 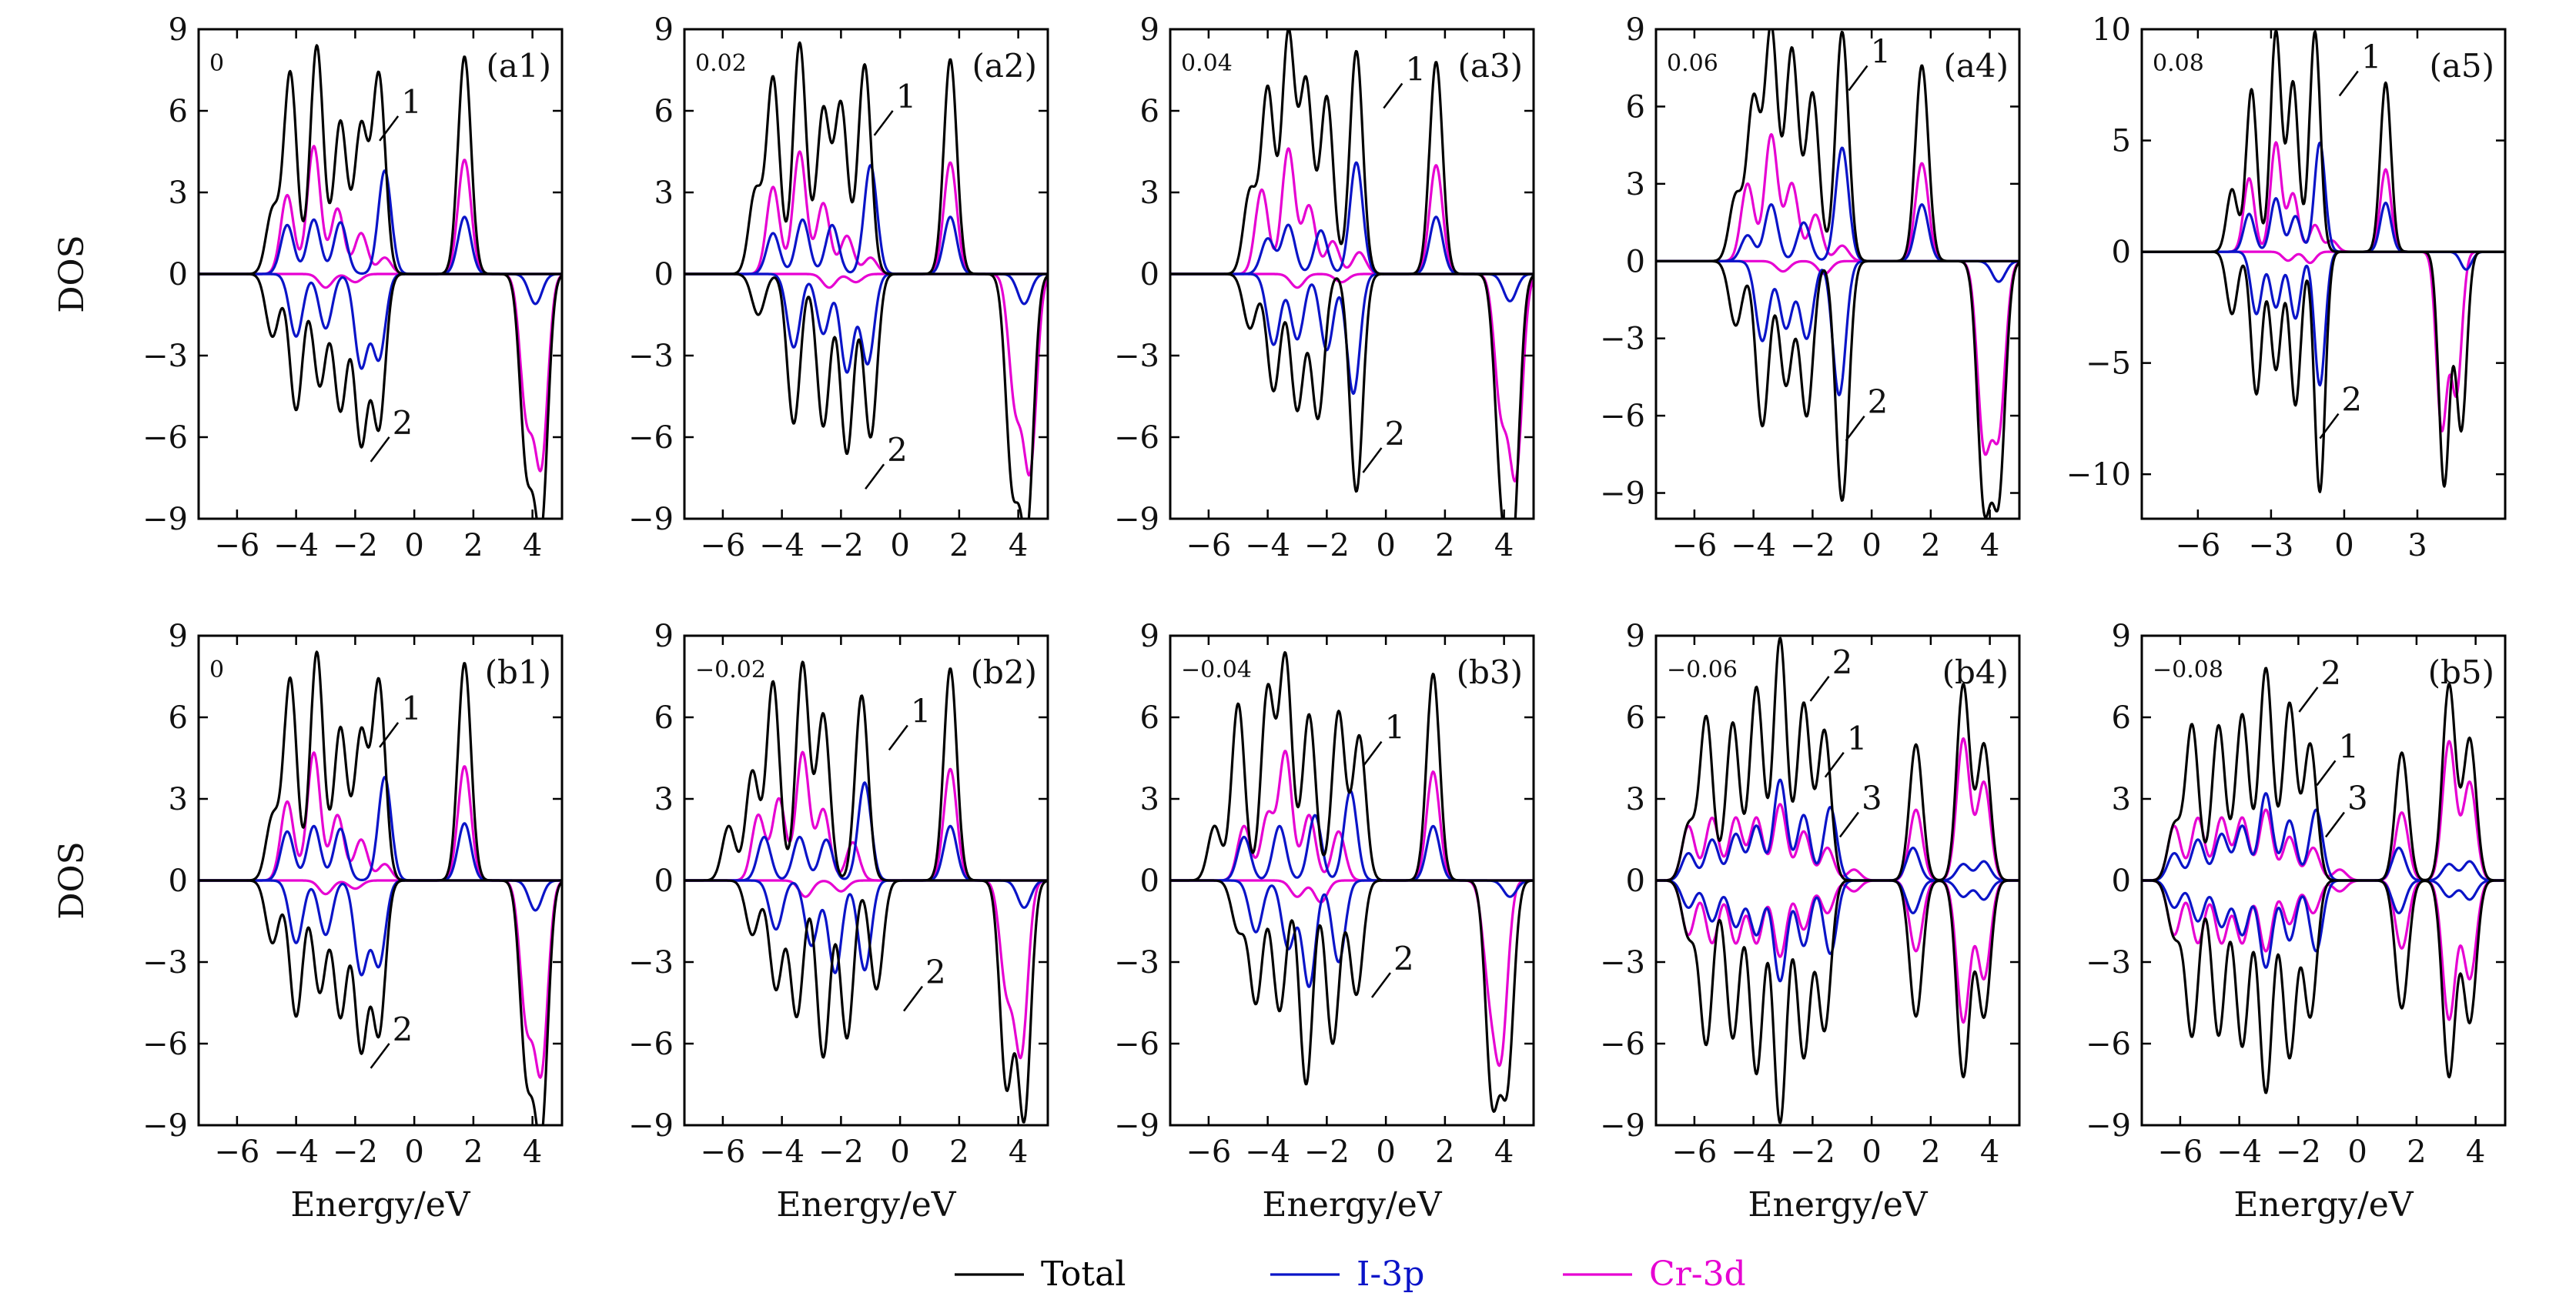 I want to click on y-tick-label-b4: −3, so click(x=1623, y=963).